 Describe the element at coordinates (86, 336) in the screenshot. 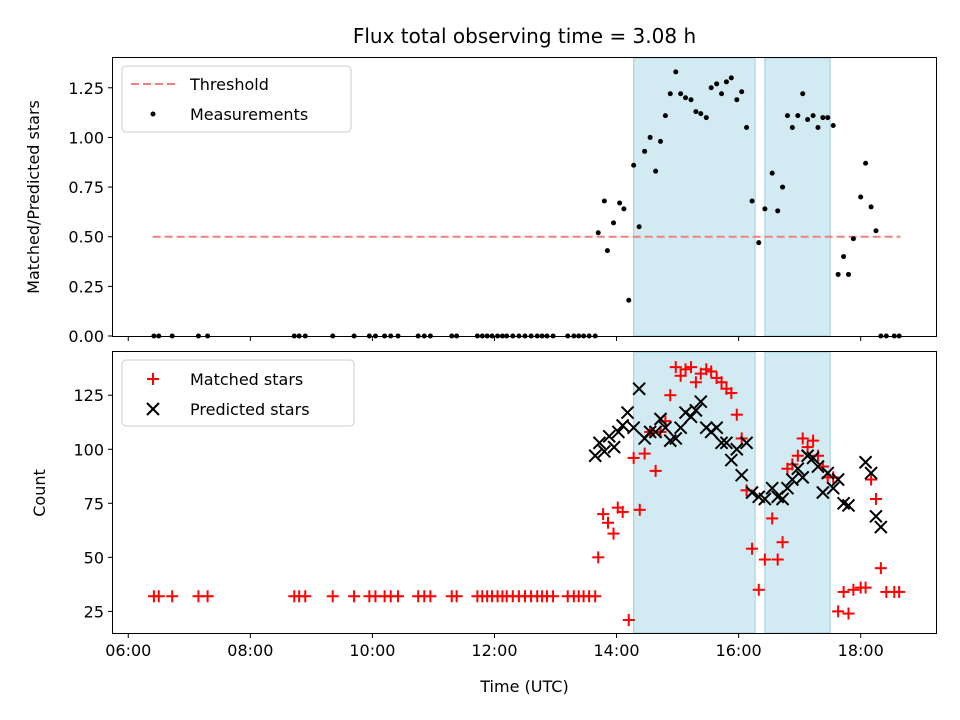

I see `y-tick-label: 0.00` at that location.